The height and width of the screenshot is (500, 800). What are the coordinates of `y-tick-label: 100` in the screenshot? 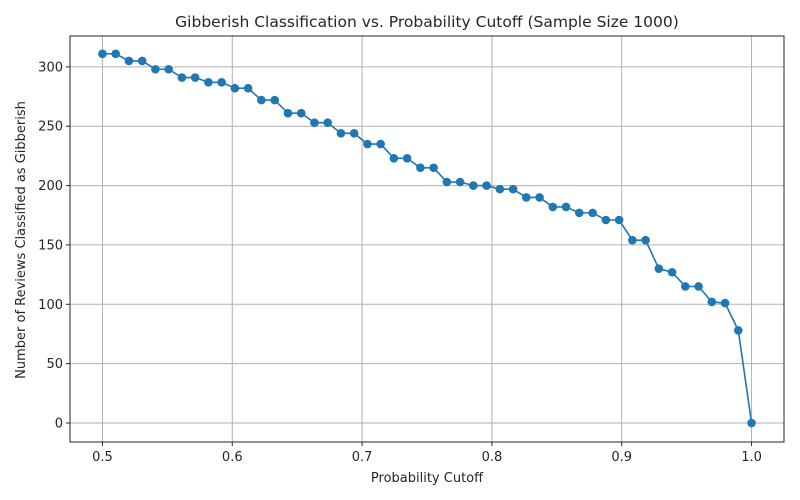 It's located at (50, 305).